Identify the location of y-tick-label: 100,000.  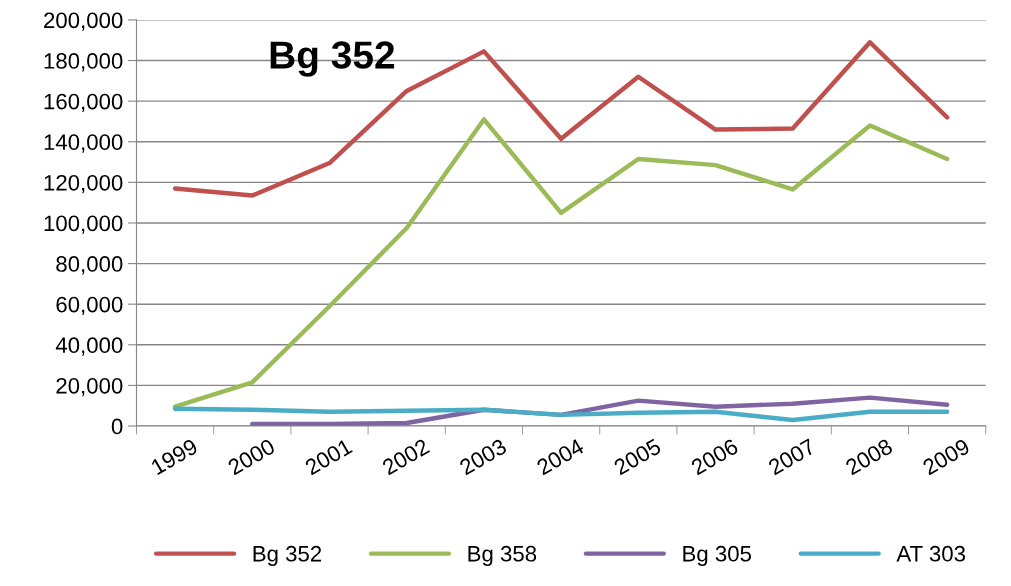
(83, 224).